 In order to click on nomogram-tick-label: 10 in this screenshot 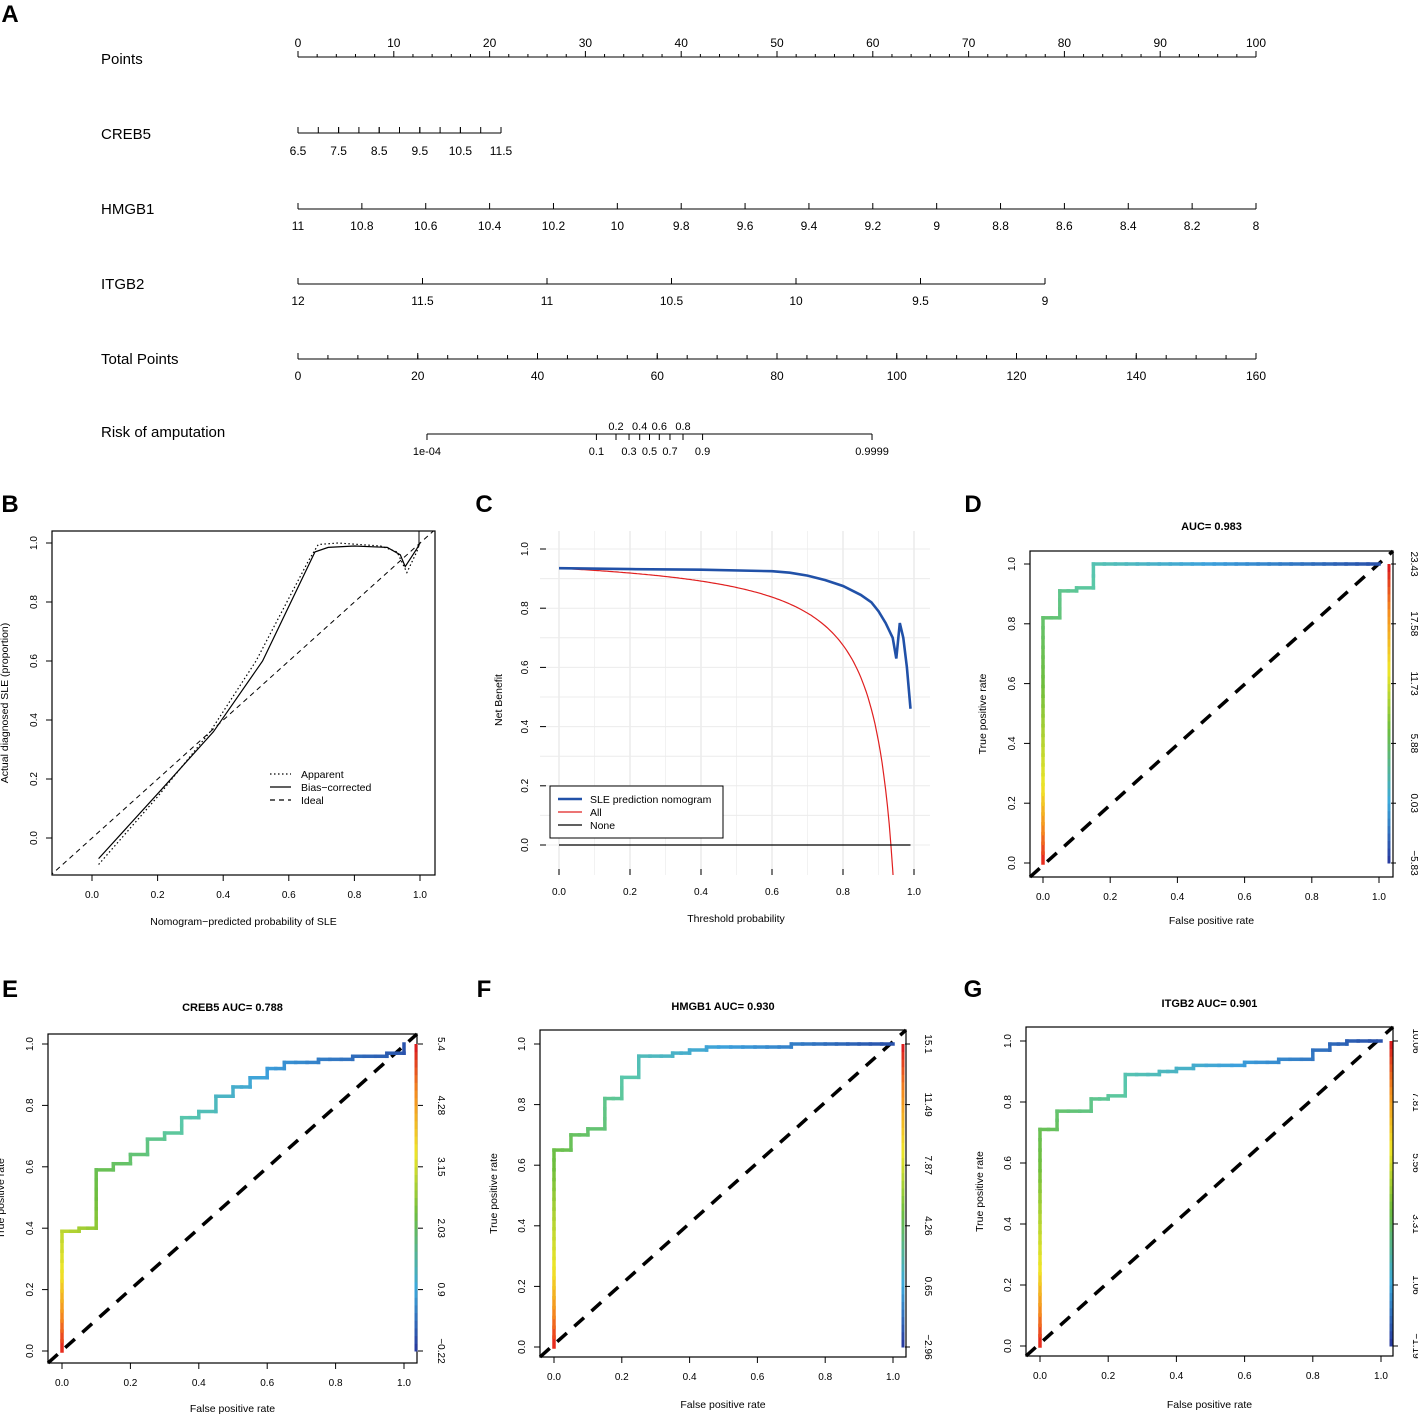, I will do `click(618, 226)`.